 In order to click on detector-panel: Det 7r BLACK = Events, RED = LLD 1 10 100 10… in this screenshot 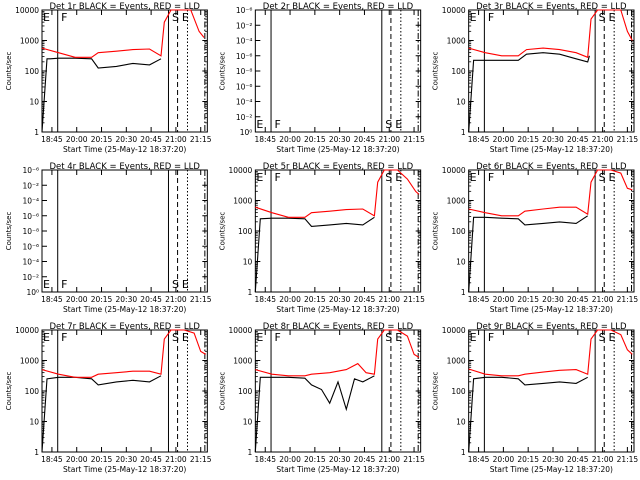, I will do `click(108, 398)`.